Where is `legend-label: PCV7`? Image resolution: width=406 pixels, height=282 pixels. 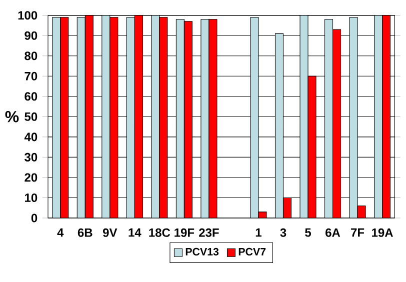
legend-label: PCV7 is located at coordinates (252, 252).